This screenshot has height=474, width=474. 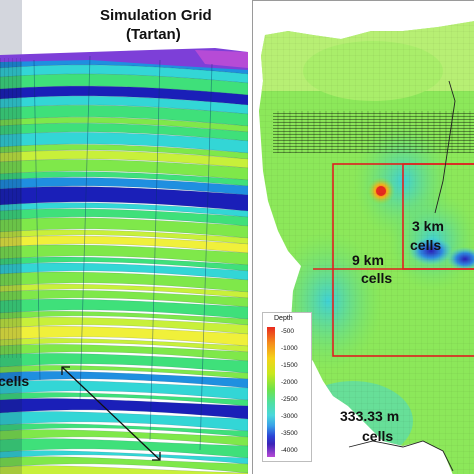 I want to click on legend-tick: -1500, so click(x=289, y=365).